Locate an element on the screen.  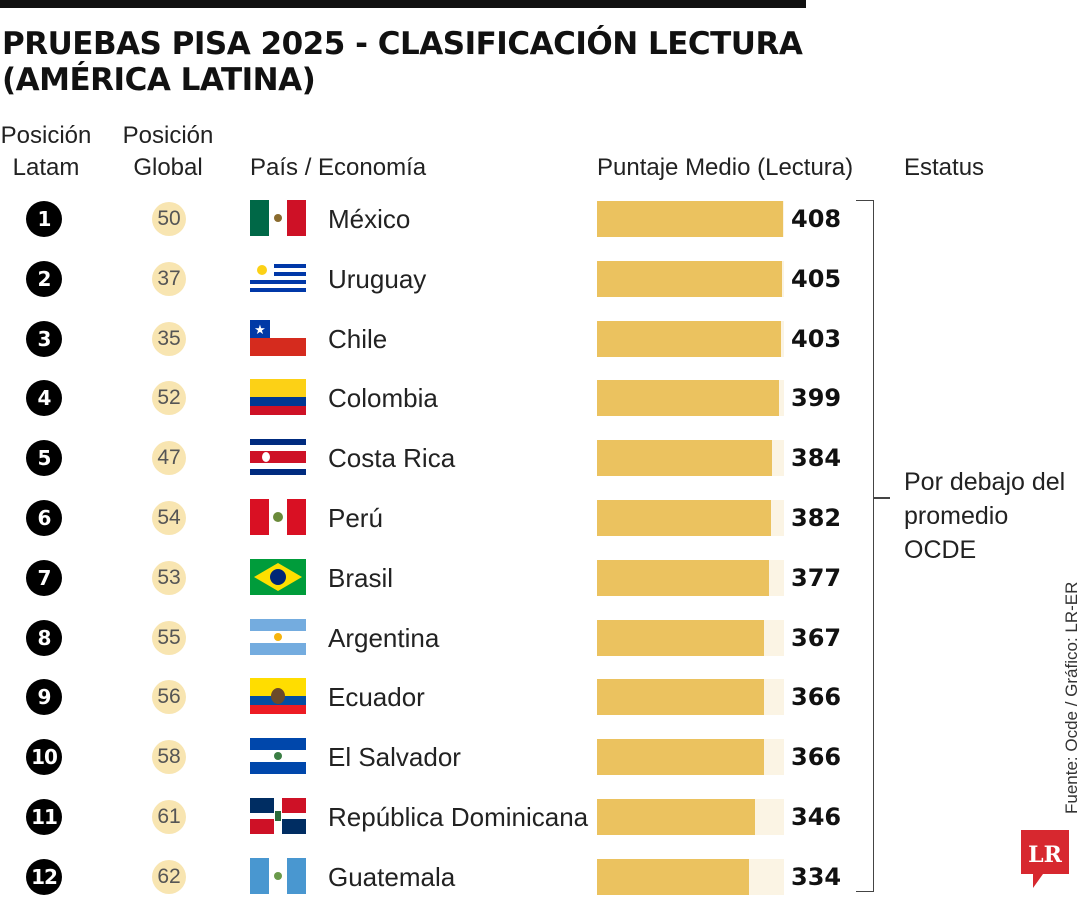
colombia-flag is located at coordinates (278, 397).